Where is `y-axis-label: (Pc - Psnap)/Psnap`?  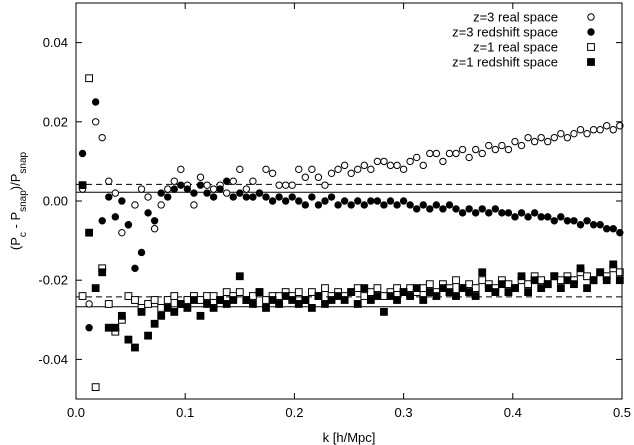 y-axis-label: (Pc - Psnap)/Psnap is located at coordinates (18, 200).